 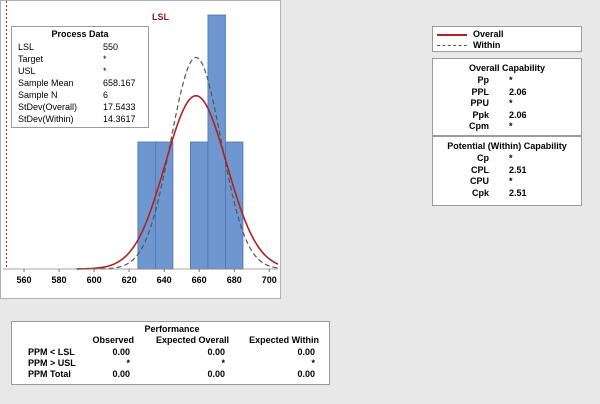 I want to click on process-data-value: 550, so click(x=111, y=47).